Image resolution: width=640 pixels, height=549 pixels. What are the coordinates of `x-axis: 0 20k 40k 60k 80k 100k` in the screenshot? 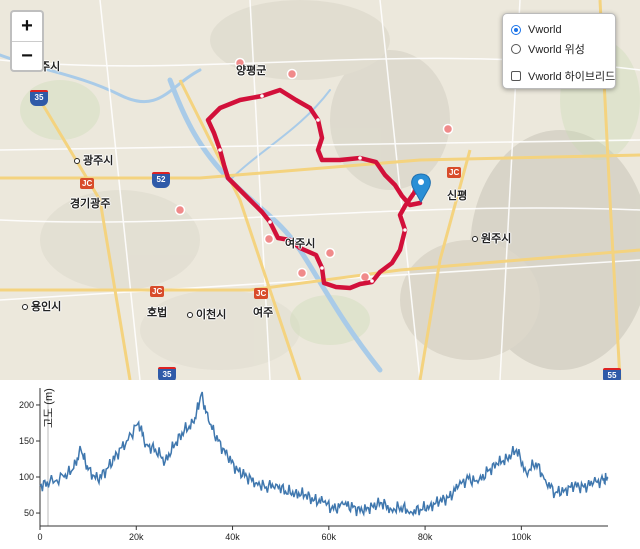 It's located at (322, 533).